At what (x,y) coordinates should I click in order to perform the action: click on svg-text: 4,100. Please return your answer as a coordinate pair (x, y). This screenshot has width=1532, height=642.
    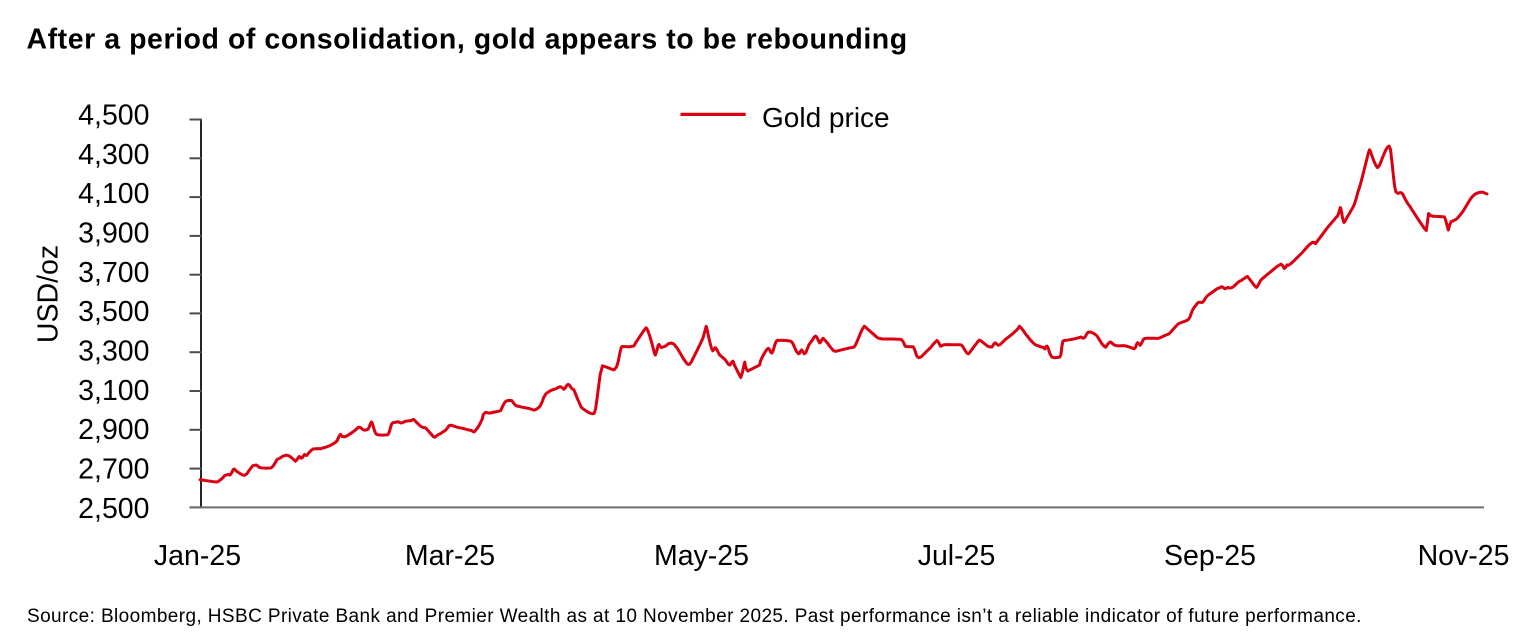
    Looking at the image, I should click on (113, 194).